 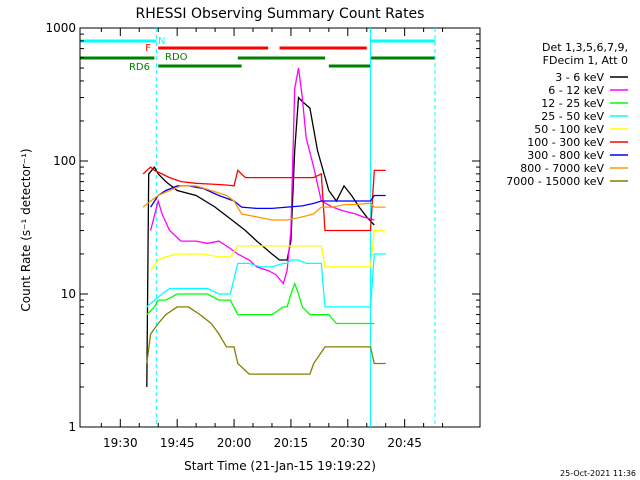 I want to click on flag-label: N, so click(x=161, y=41).